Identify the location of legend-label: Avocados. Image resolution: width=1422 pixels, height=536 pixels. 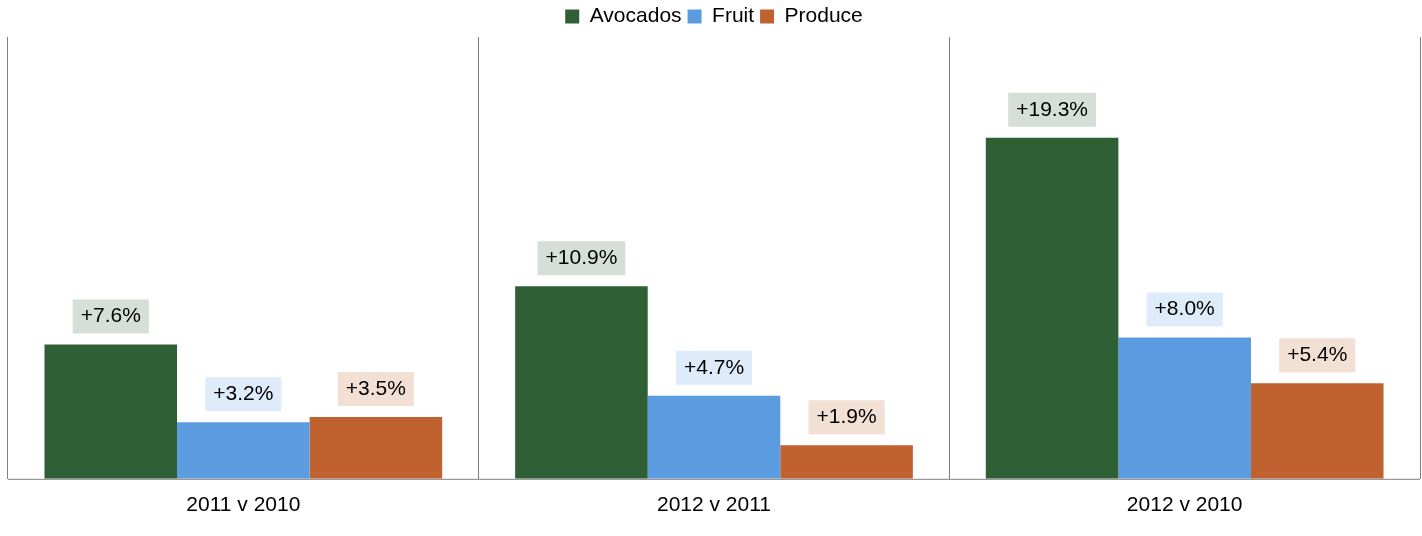
(635, 15).